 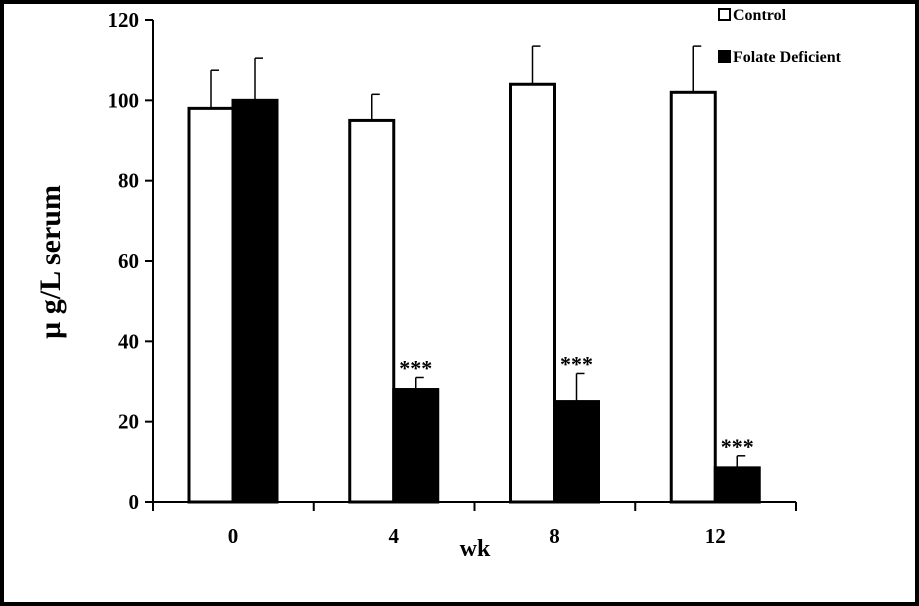 I want to click on annotations-group: *** *** ***, so click(x=576, y=404).